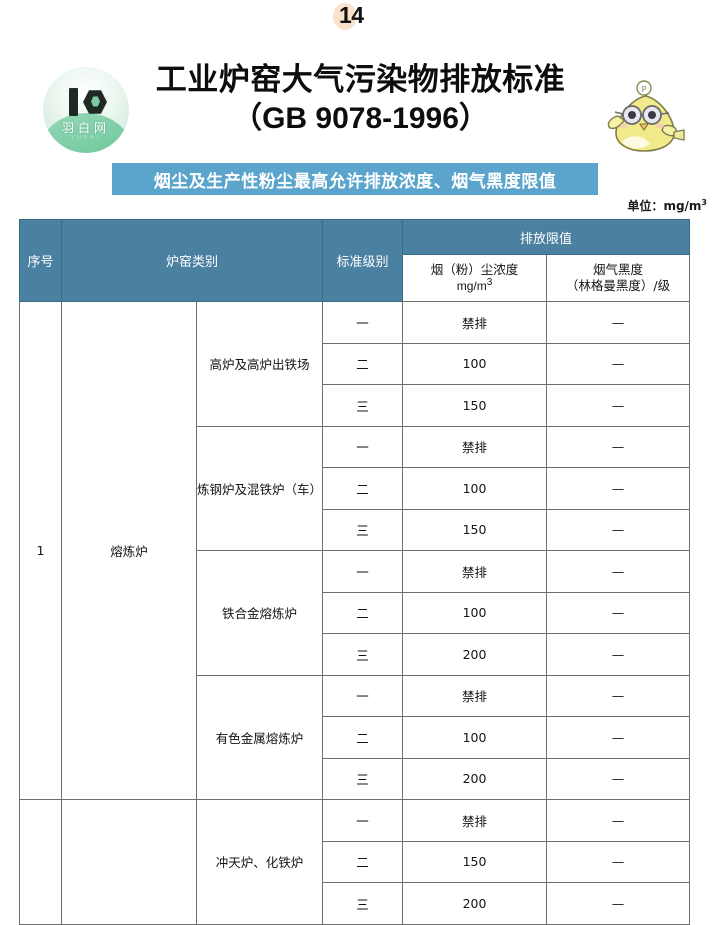 This screenshot has height=925, width=721. What do you see at coordinates (85, 128) in the screenshot?
I see `logo-brand-cn: 羽白网` at bounding box center [85, 128].